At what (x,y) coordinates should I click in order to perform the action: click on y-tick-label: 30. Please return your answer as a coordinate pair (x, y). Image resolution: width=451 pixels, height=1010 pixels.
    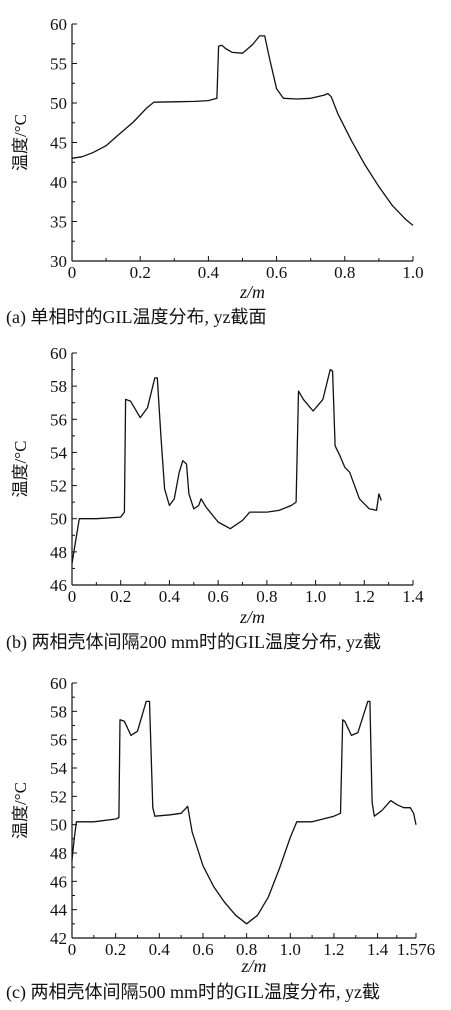
    Looking at the image, I should click on (58, 261).